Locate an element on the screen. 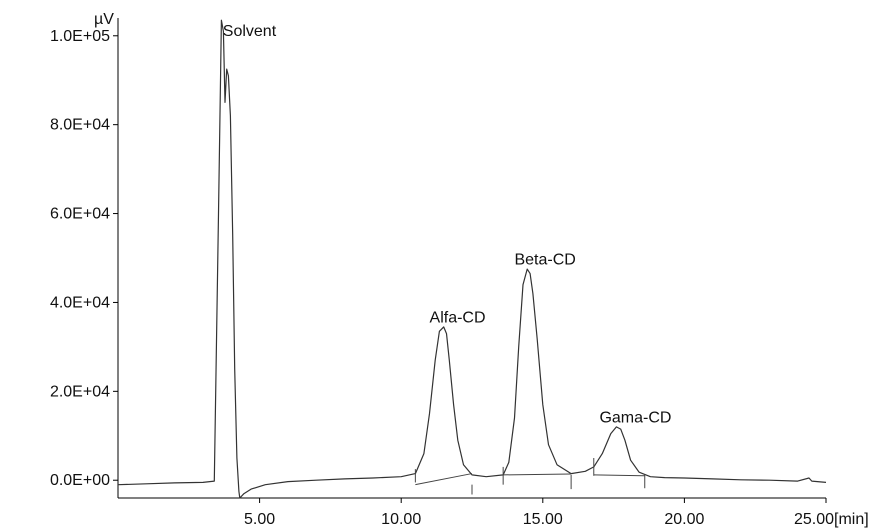 The width and height of the screenshot is (879, 532). y-axis-label: µV is located at coordinates (104, 19).